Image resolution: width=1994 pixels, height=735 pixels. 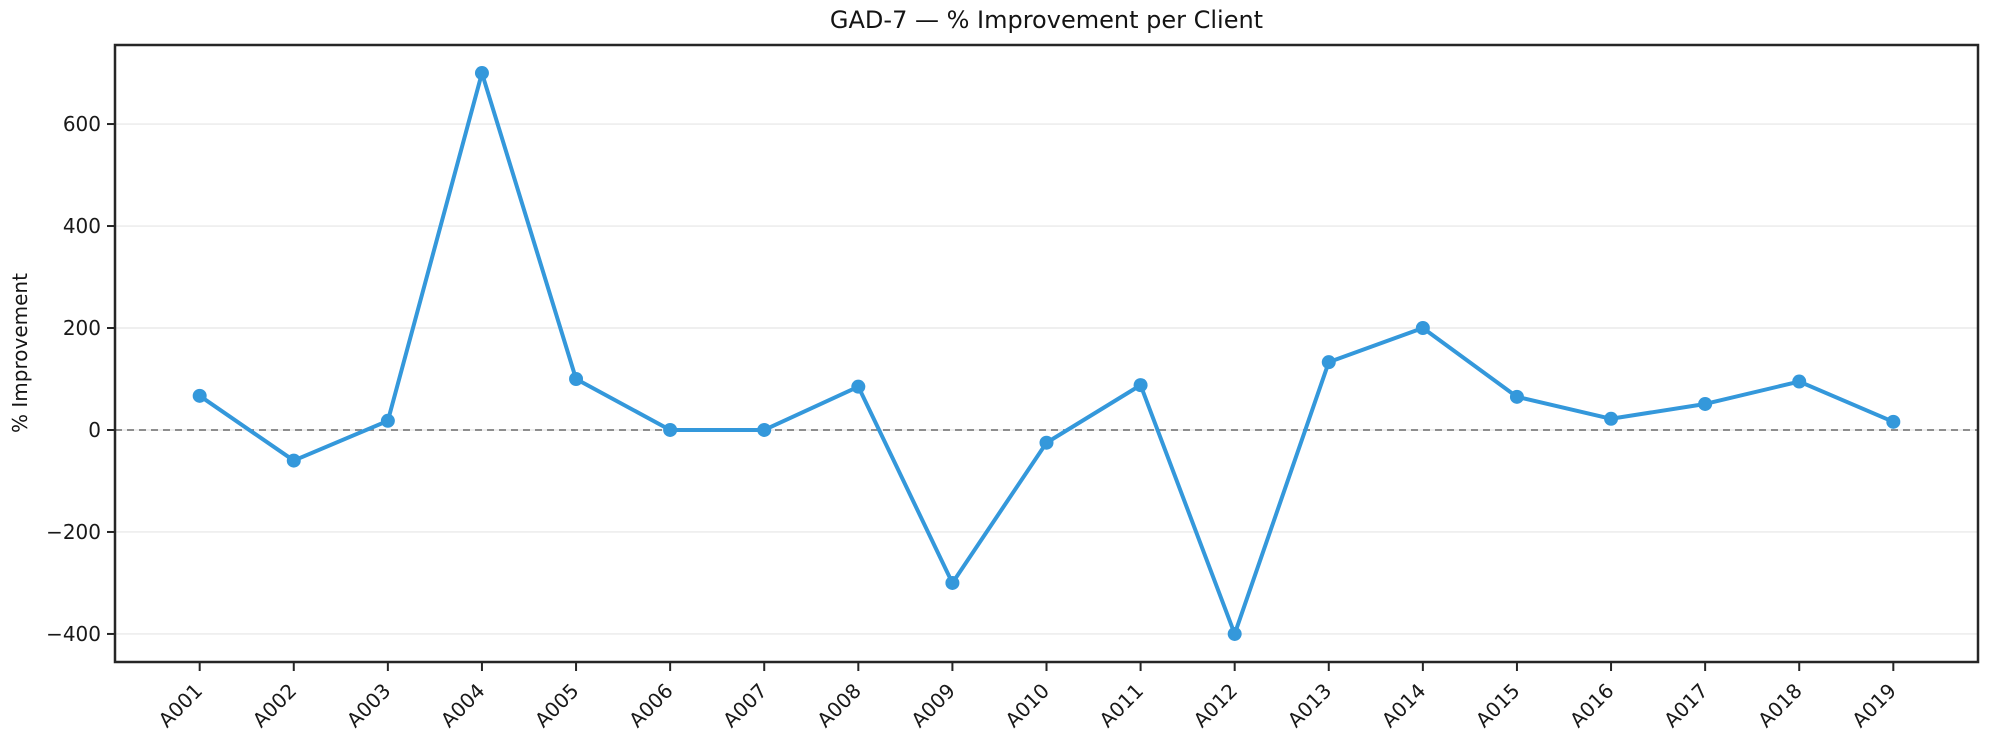 I want to click on y-tick-label: 0, so click(x=94, y=430).